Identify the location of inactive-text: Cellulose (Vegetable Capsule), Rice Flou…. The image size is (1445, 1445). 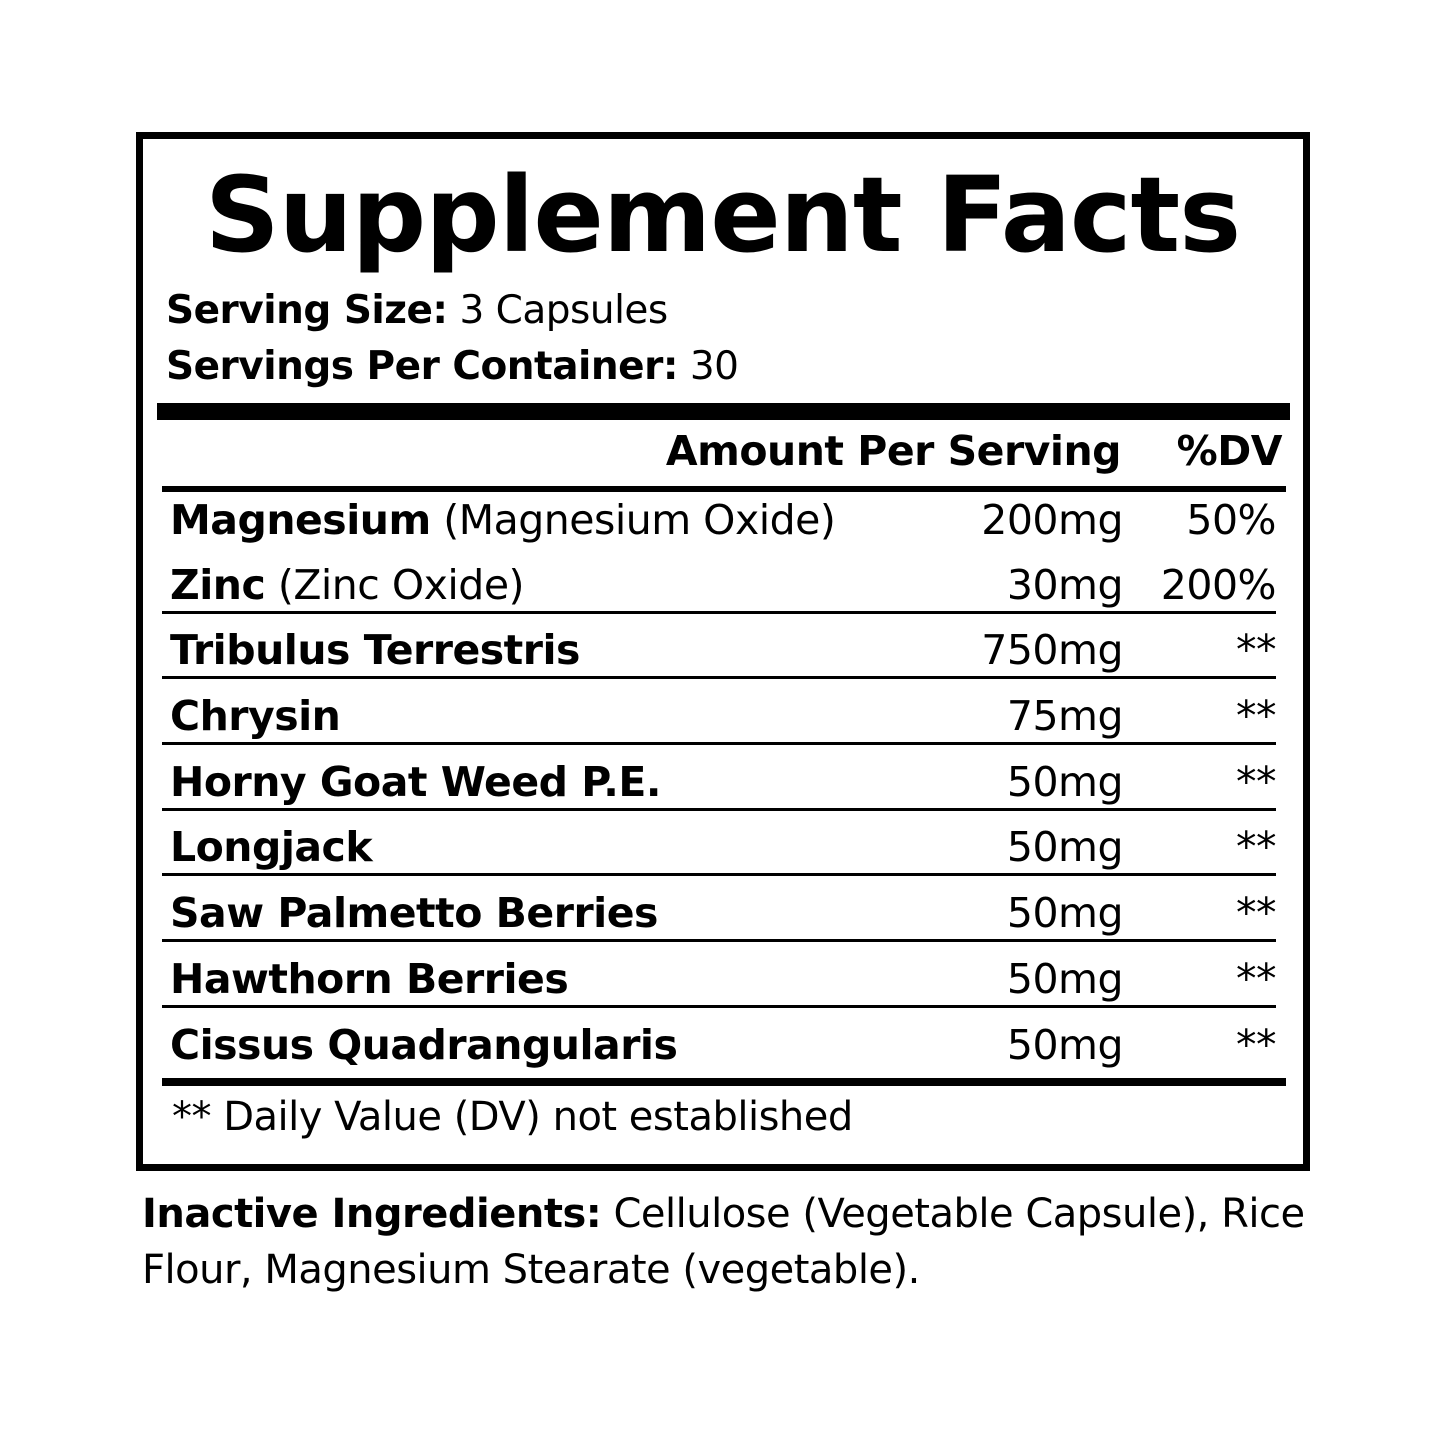
(723, 1242).